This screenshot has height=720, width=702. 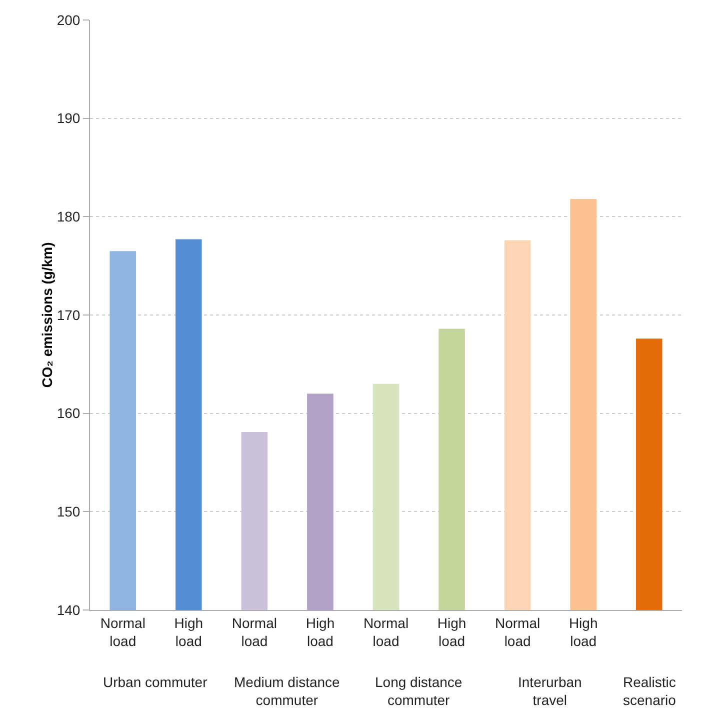 I want to click on y-axis-title: CO₂ emissions (g/km), so click(x=46, y=315).